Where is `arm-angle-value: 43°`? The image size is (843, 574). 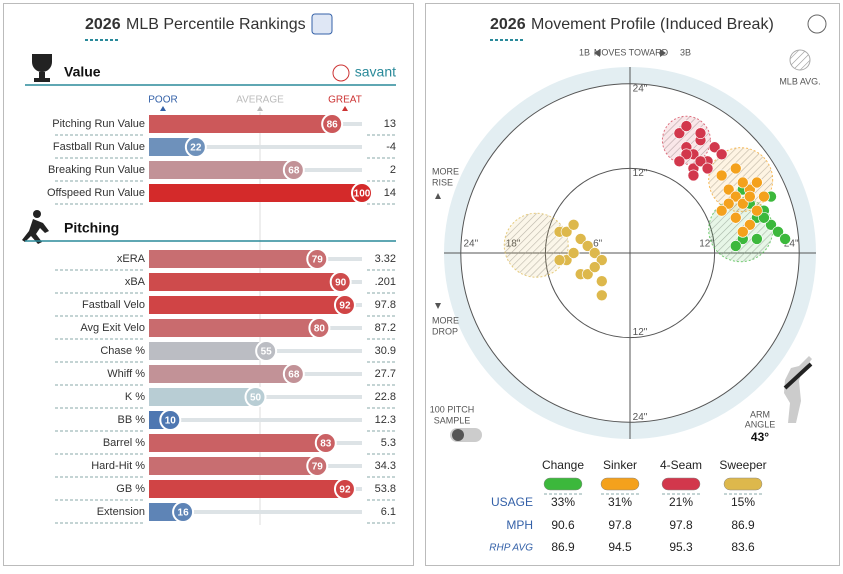
arm-angle-value: 43° is located at coordinates (760, 437).